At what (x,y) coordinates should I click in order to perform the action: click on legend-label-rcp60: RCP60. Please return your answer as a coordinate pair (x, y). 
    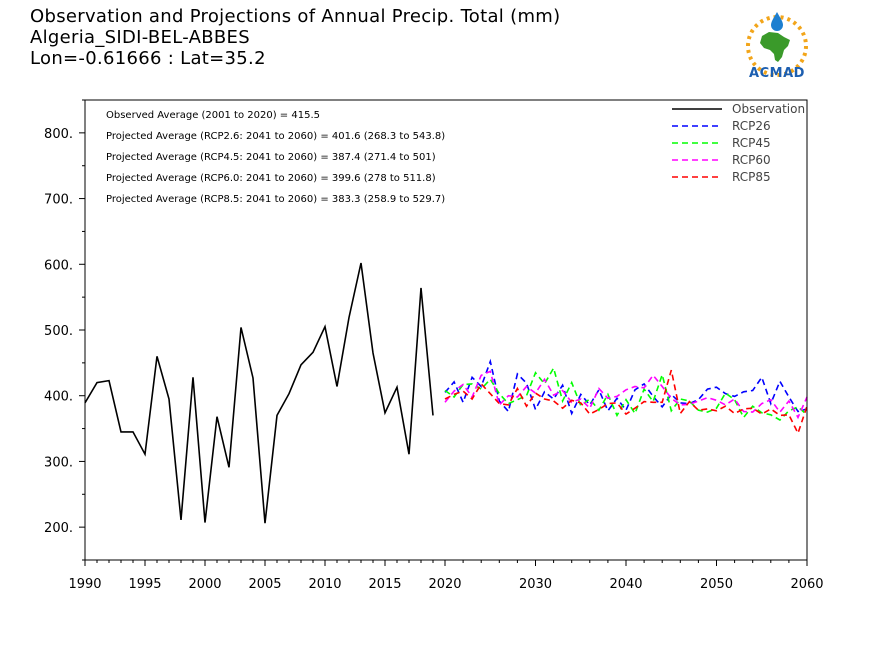
    Looking at the image, I should click on (751, 160).